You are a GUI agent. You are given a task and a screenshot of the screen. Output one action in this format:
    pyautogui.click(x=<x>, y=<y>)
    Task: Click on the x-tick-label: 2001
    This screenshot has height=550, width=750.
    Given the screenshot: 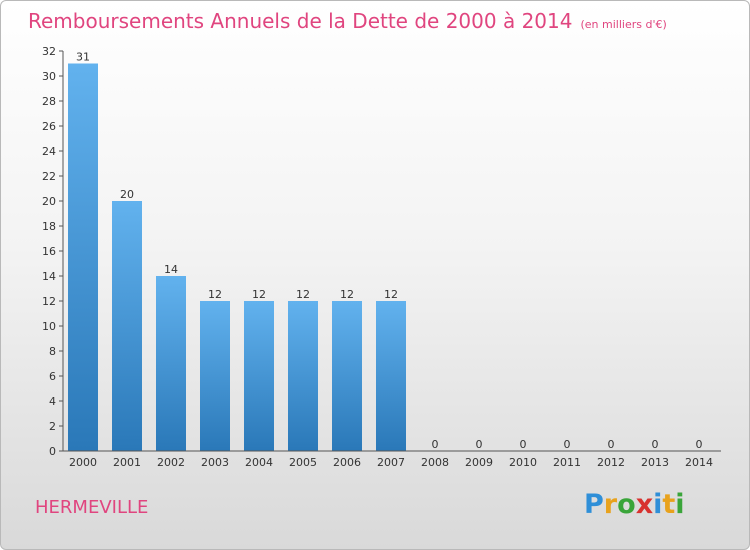 What is the action you would take?
    pyautogui.click(x=127, y=462)
    